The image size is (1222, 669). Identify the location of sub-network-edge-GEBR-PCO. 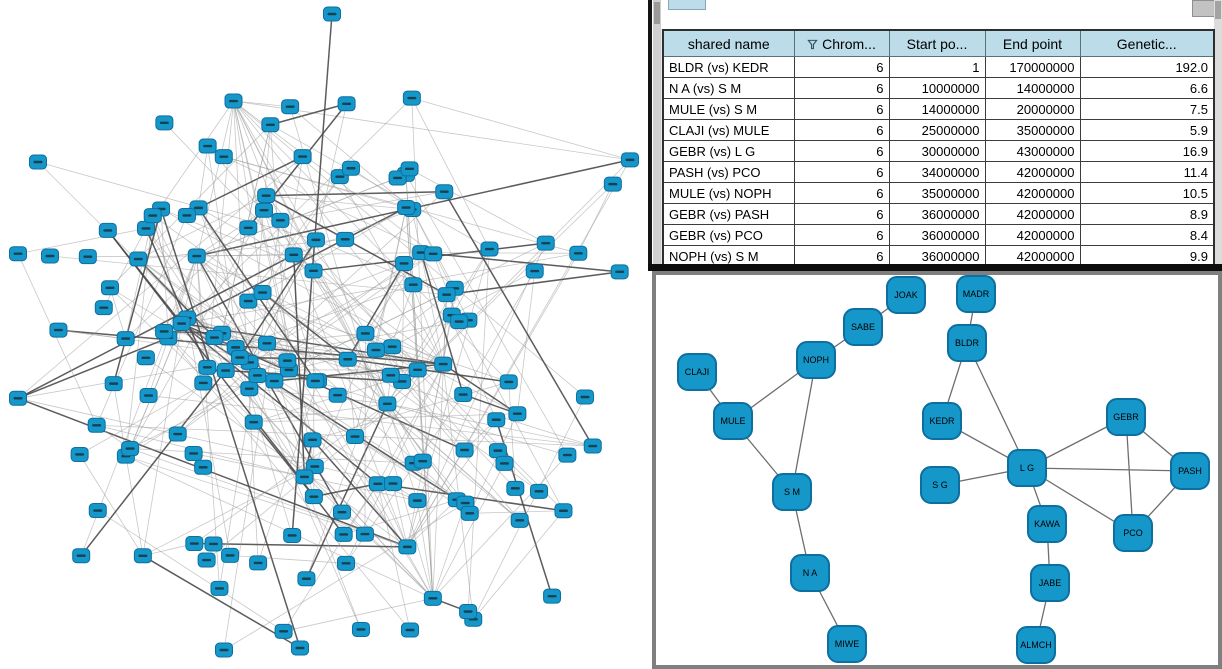
(1129, 475).